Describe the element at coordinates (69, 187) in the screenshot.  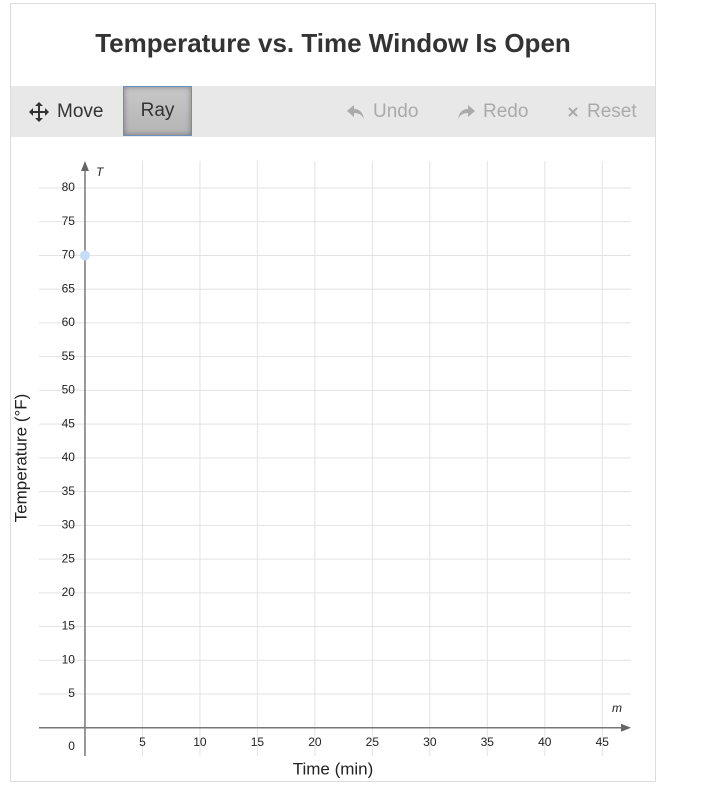
I see `y-tick-label: 80` at that location.